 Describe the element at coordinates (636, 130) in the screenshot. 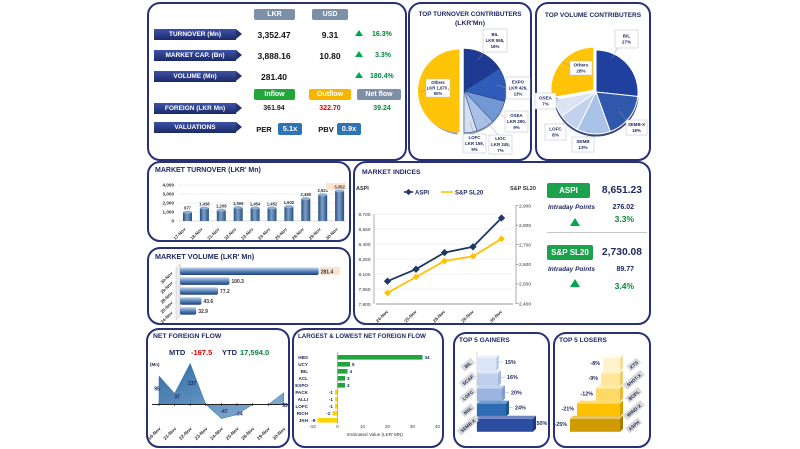

I see `svg-text: 18%` at that location.